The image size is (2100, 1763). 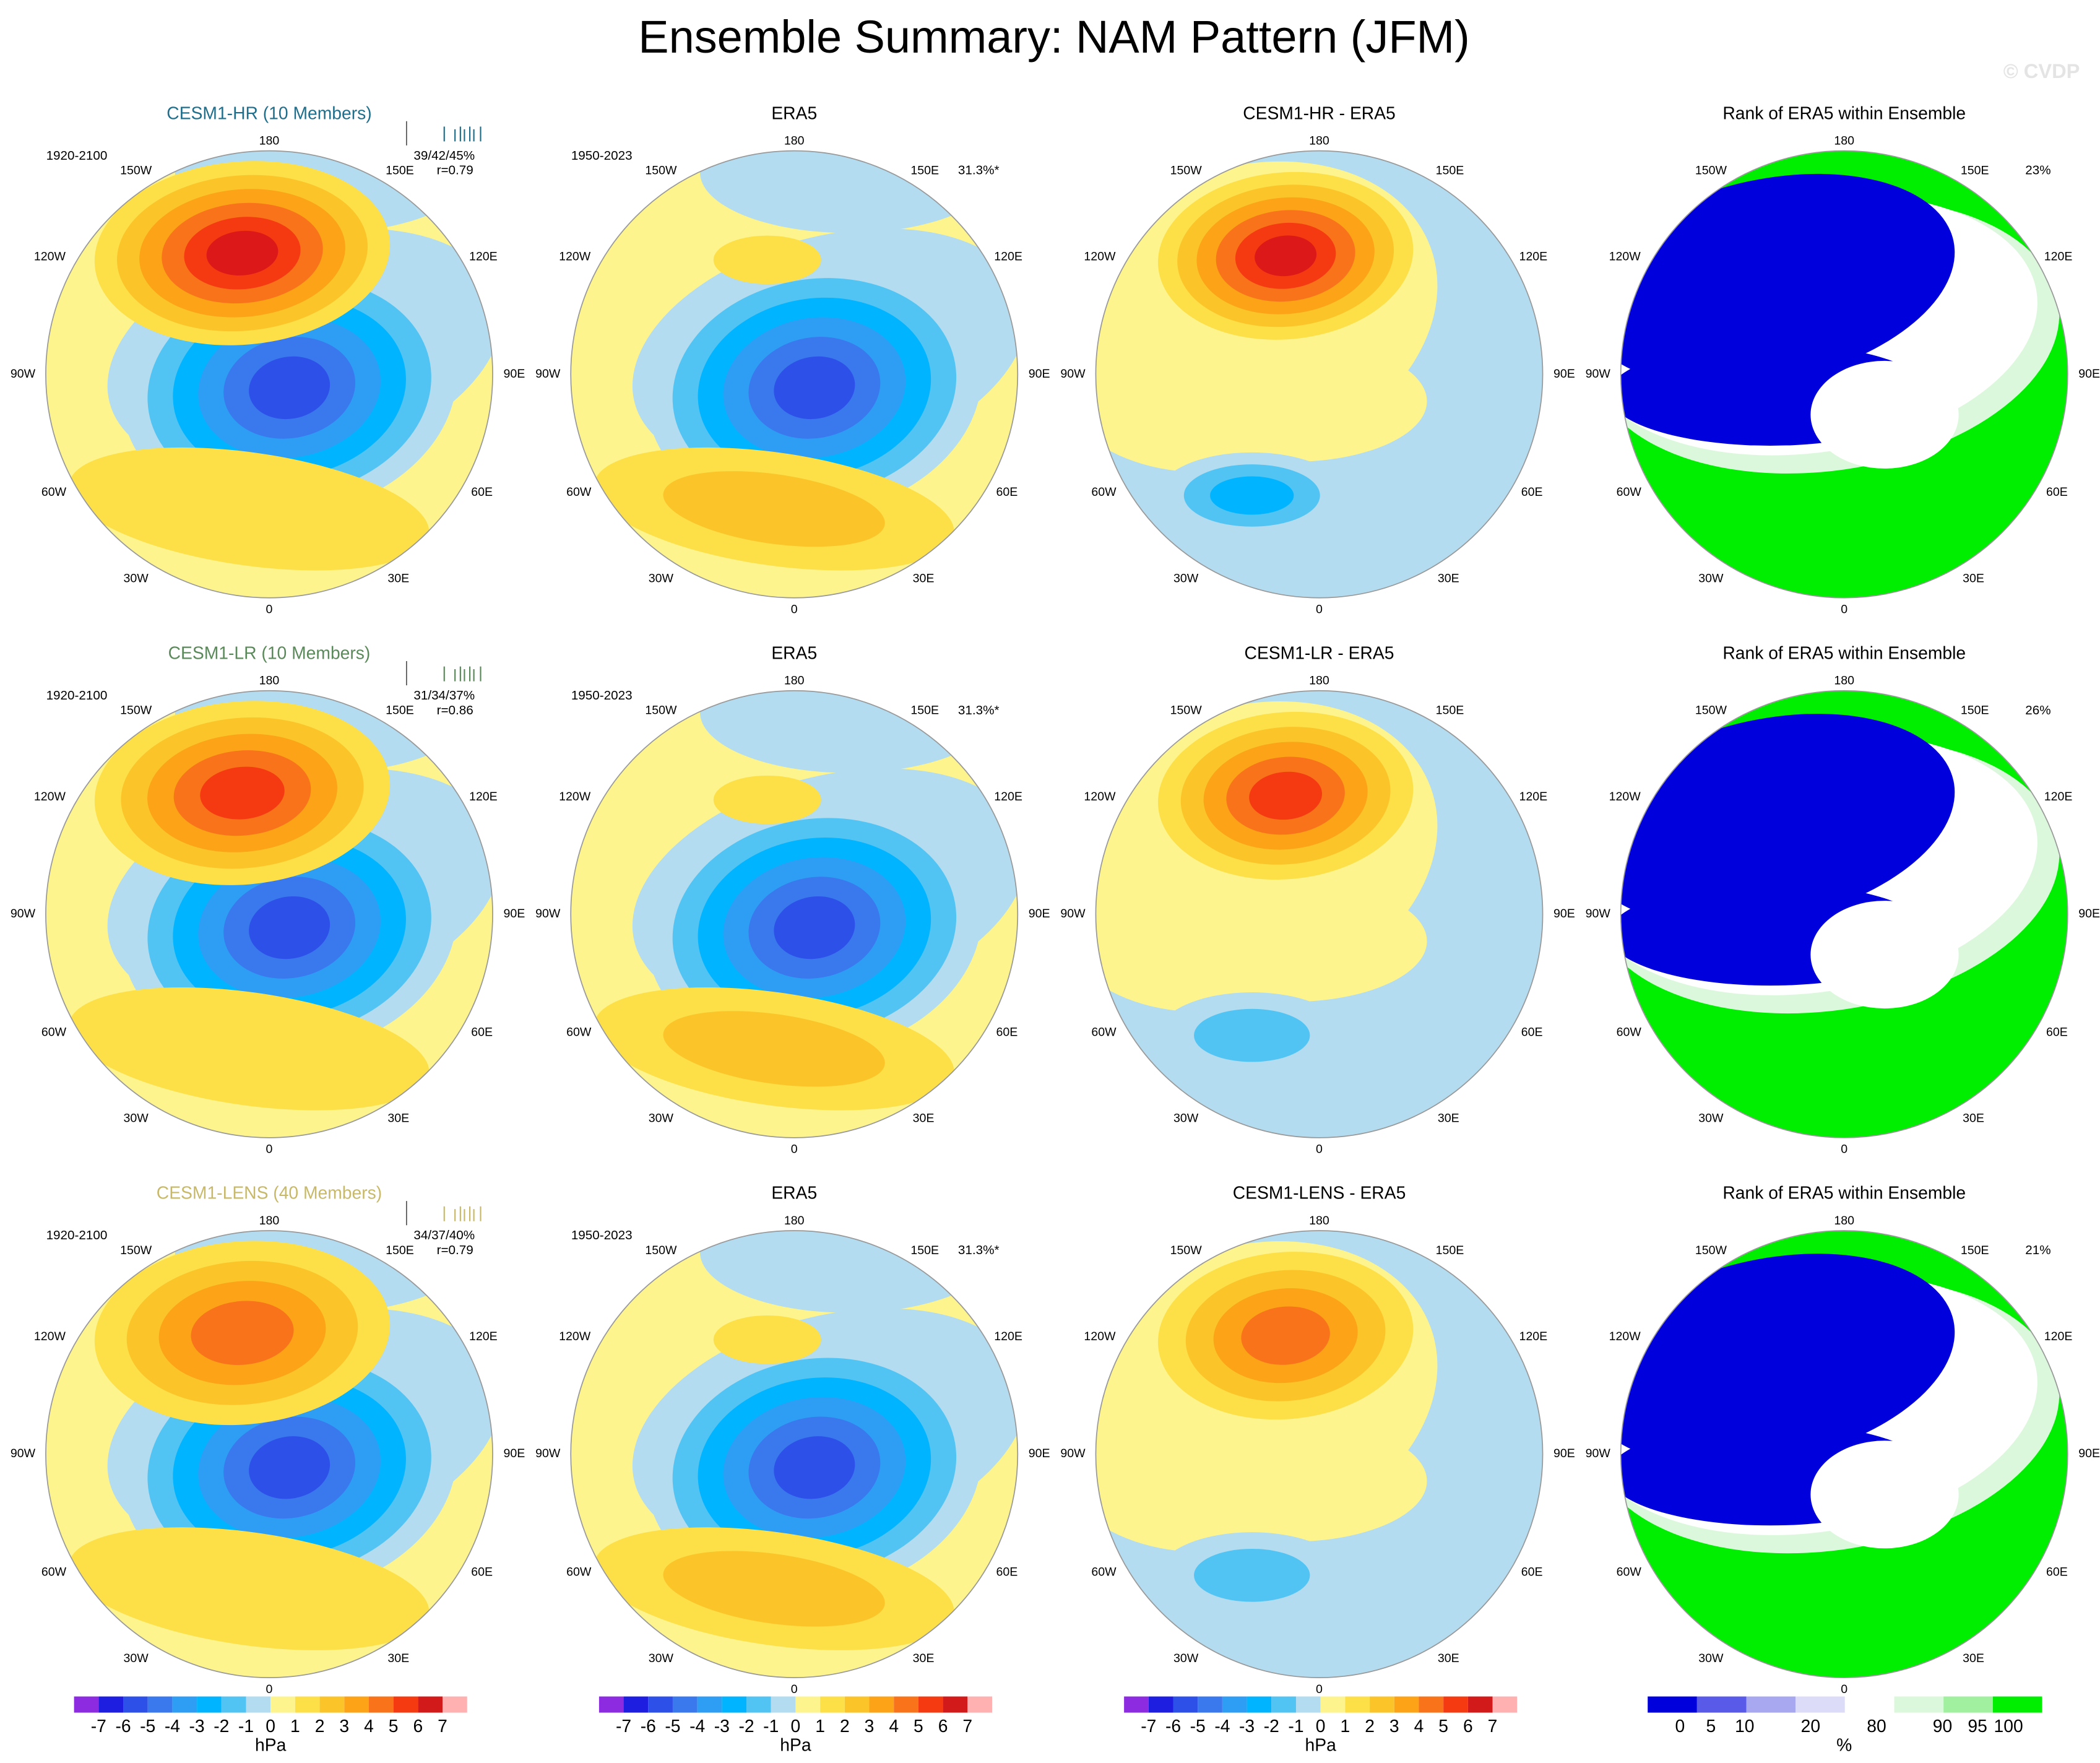 I want to click on pattern-stats: 34/37/40%, so click(x=444, y=1235).